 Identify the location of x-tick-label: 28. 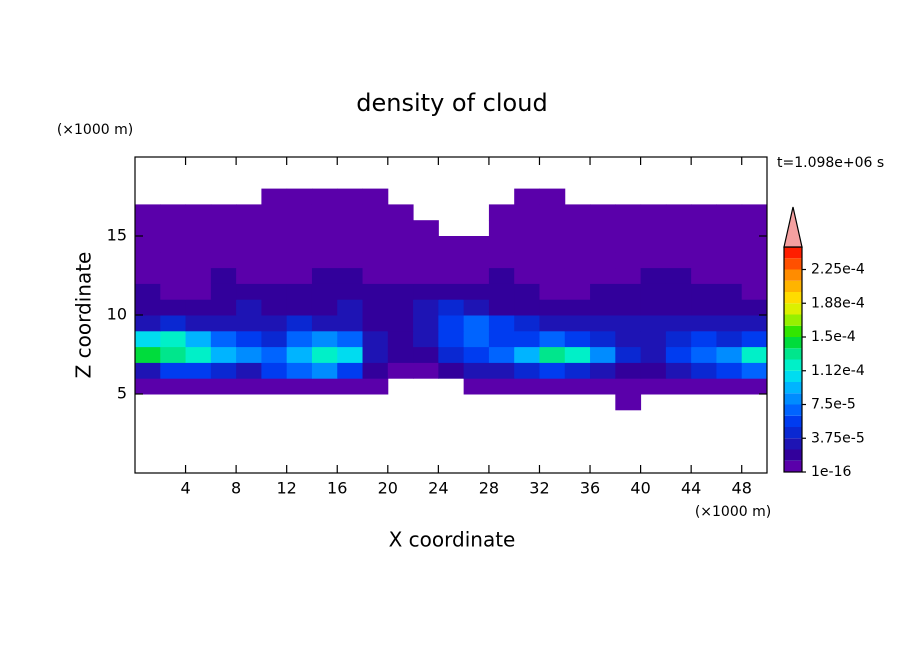
(489, 488).